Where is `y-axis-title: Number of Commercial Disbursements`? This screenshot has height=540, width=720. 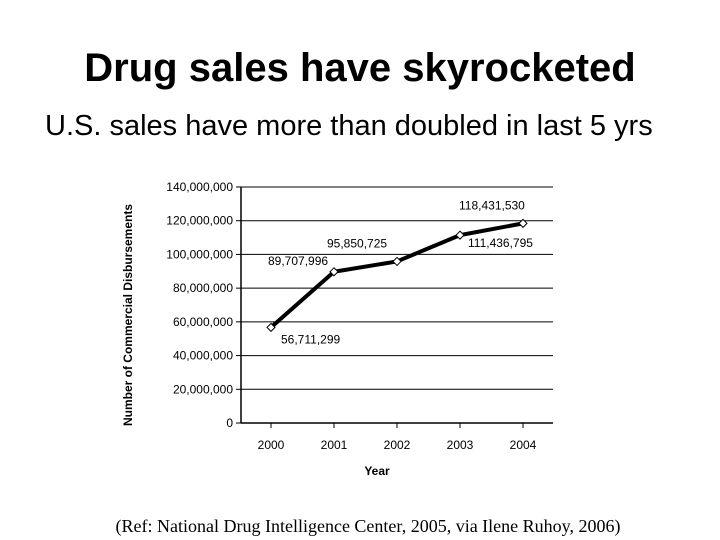
y-axis-title: Number of Commercial Disbursements is located at coordinates (128, 315).